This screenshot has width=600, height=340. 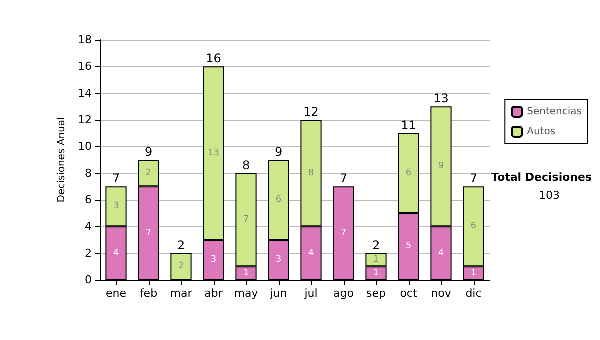 I want to click on y-tick-label: 10, so click(x=85, y=147).